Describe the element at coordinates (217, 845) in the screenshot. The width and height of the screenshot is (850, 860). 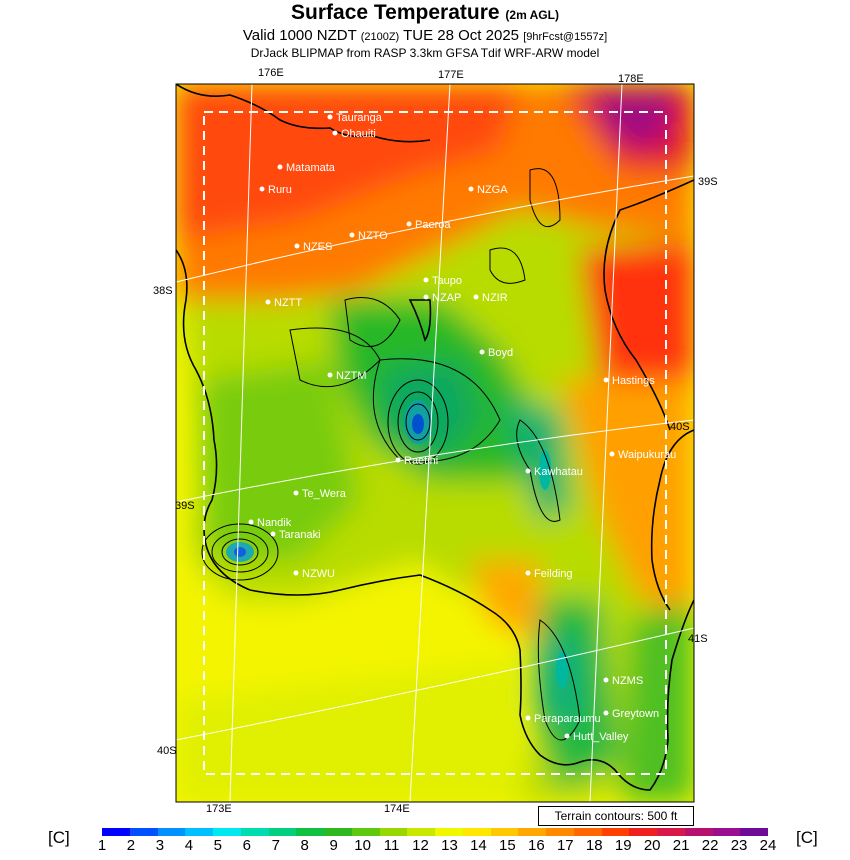
I see `legend-tick-label: 5` at that location.